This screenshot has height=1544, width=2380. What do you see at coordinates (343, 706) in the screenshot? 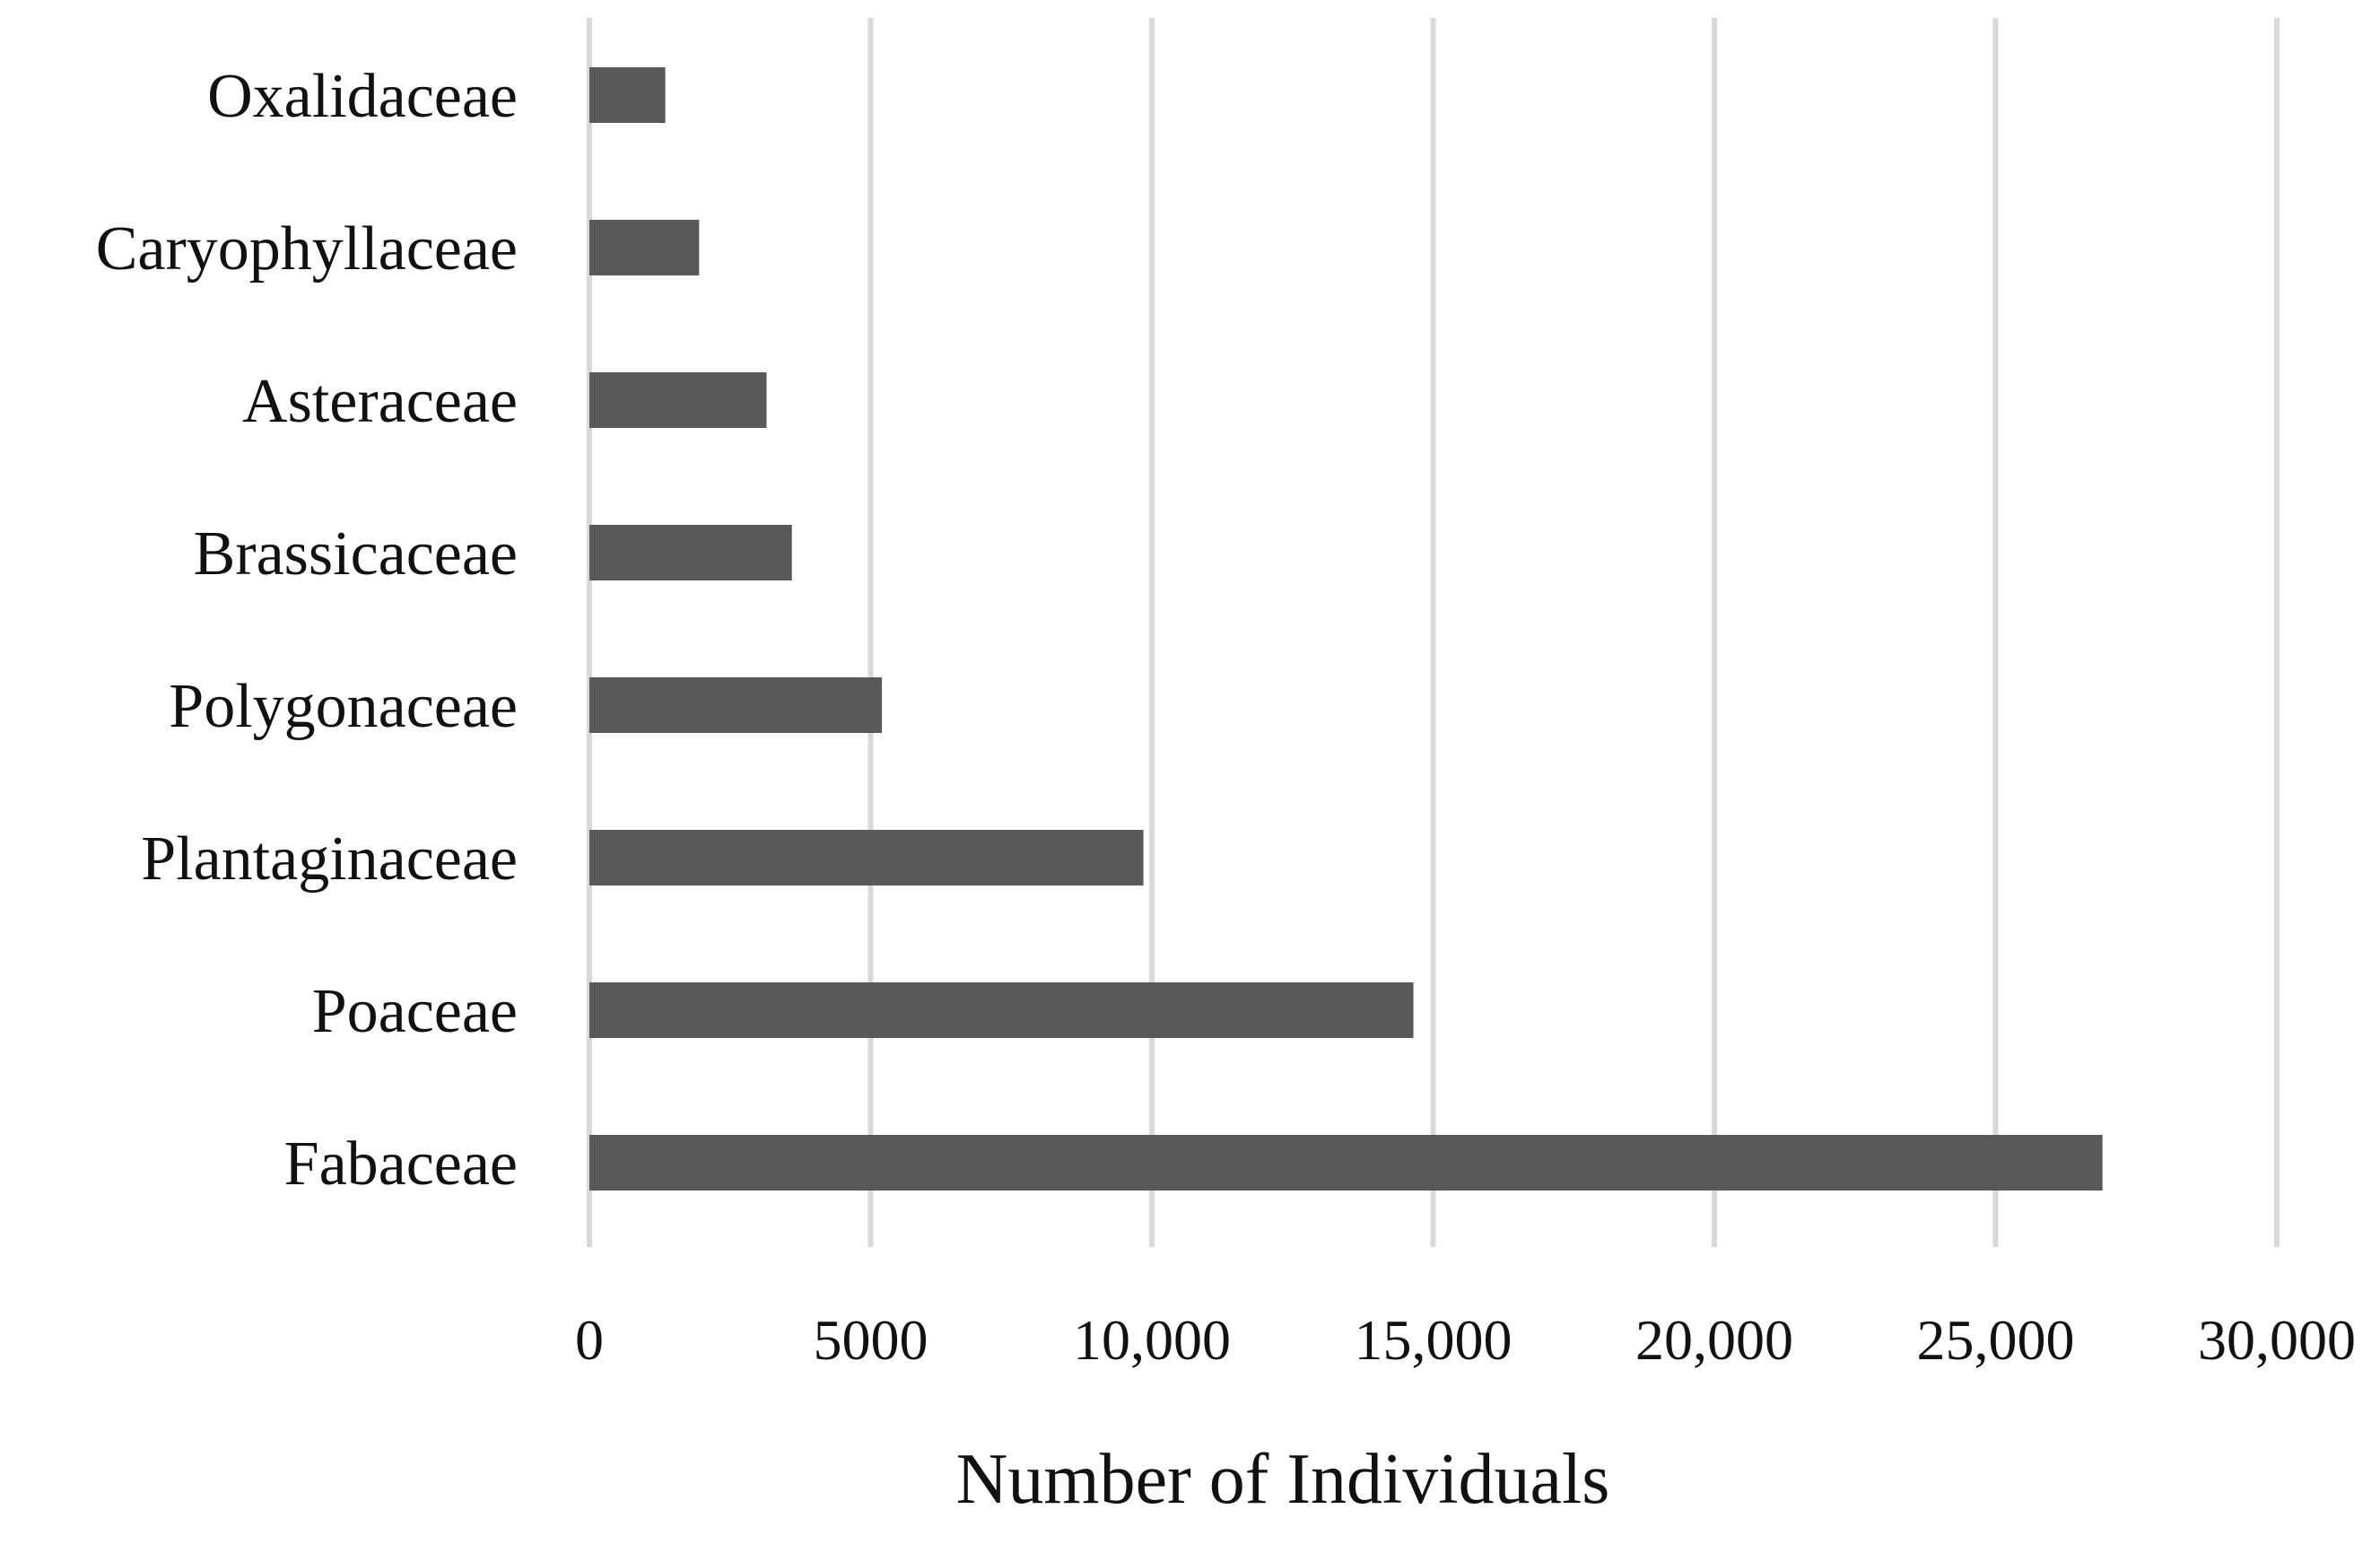
I see `category-label-polygonaceae: Polygonaceae` at bounding box center [343, 706].